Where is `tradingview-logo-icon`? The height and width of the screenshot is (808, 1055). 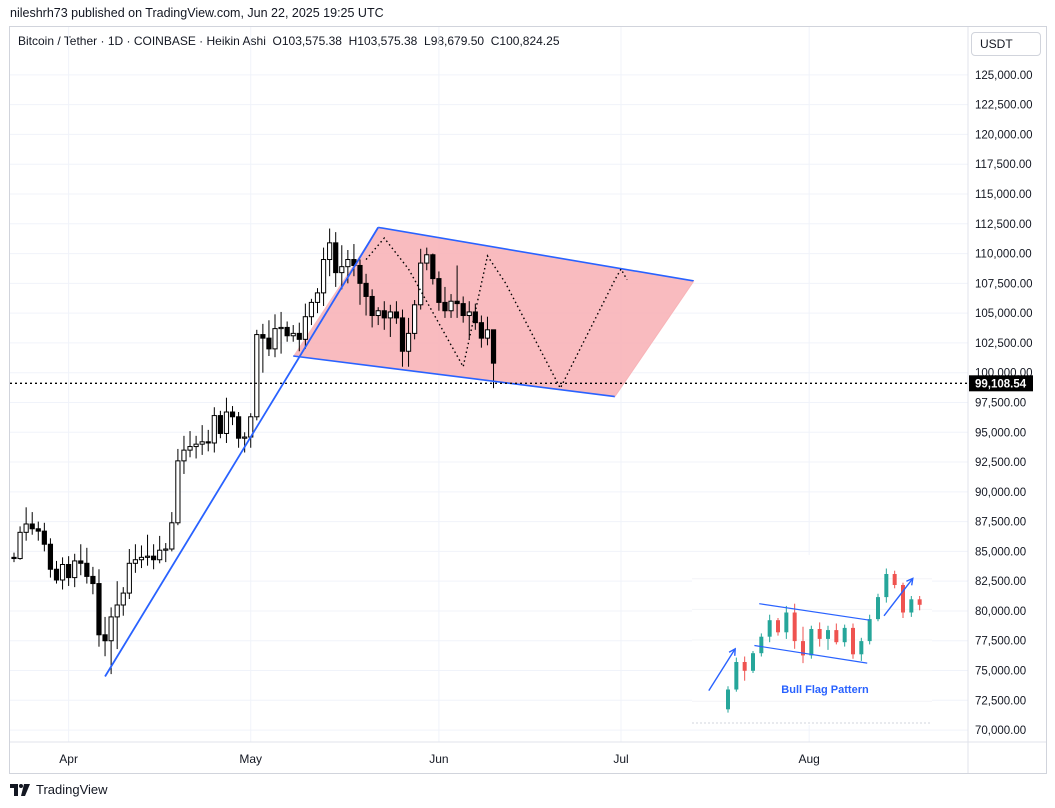
tradingview-logo-icon is located at coordinates (20, 789).